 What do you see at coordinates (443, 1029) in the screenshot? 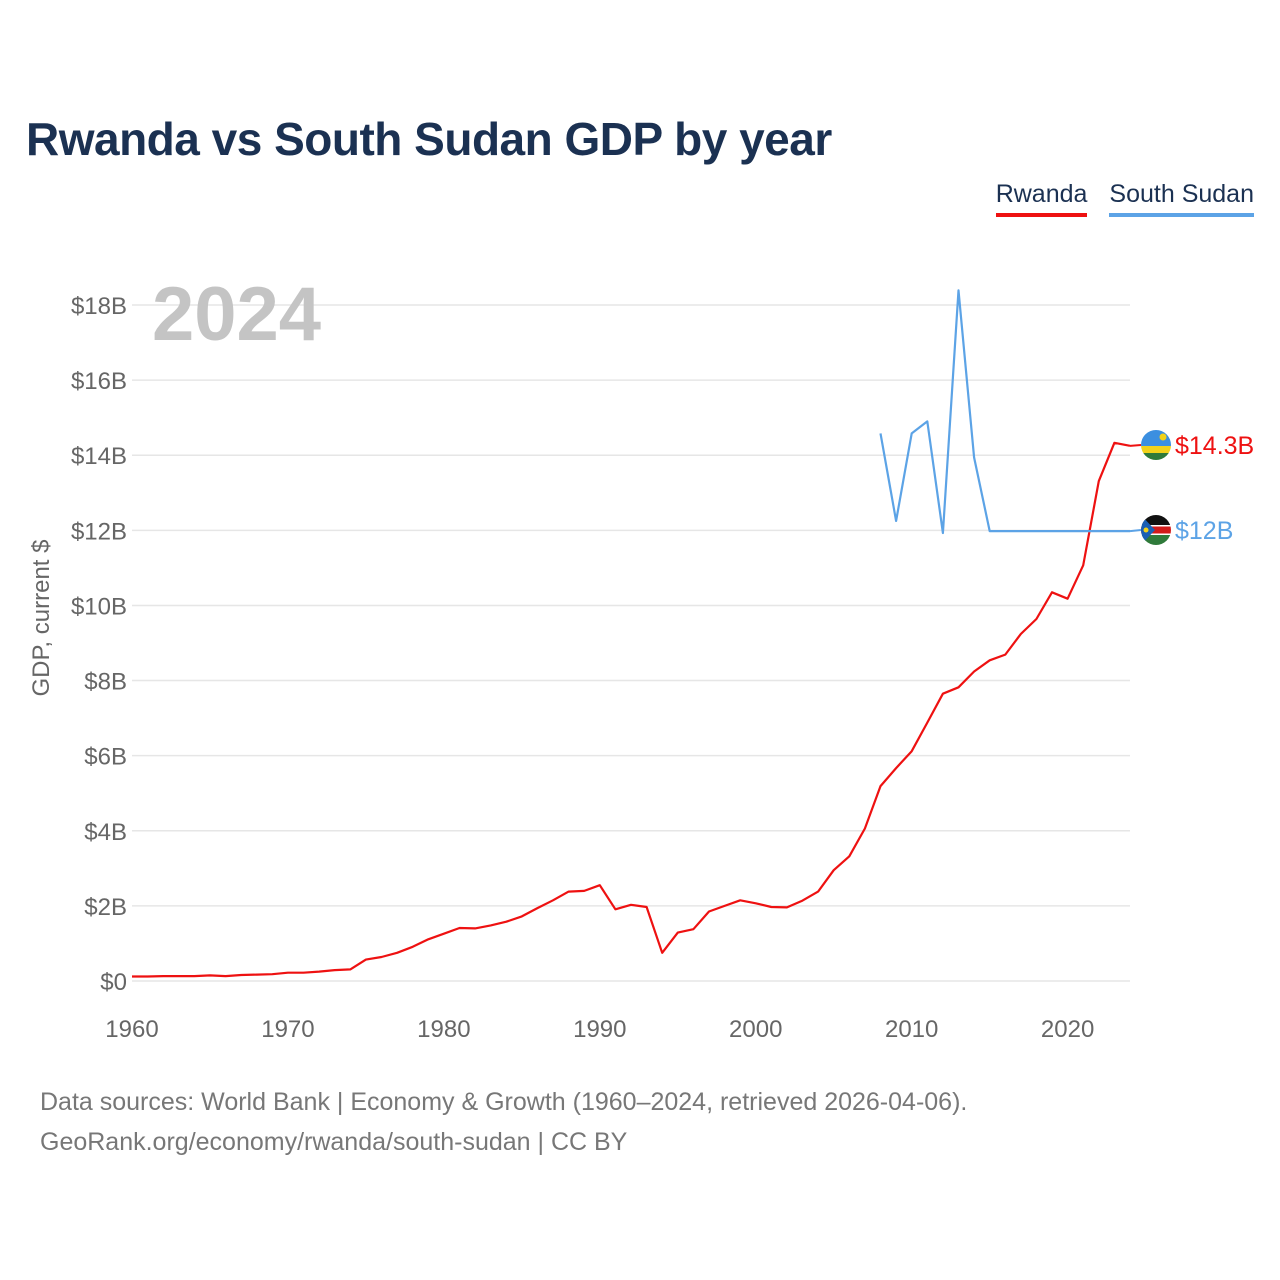
I see `x-tick-label: 1980` at bounding box center [443, 1029].